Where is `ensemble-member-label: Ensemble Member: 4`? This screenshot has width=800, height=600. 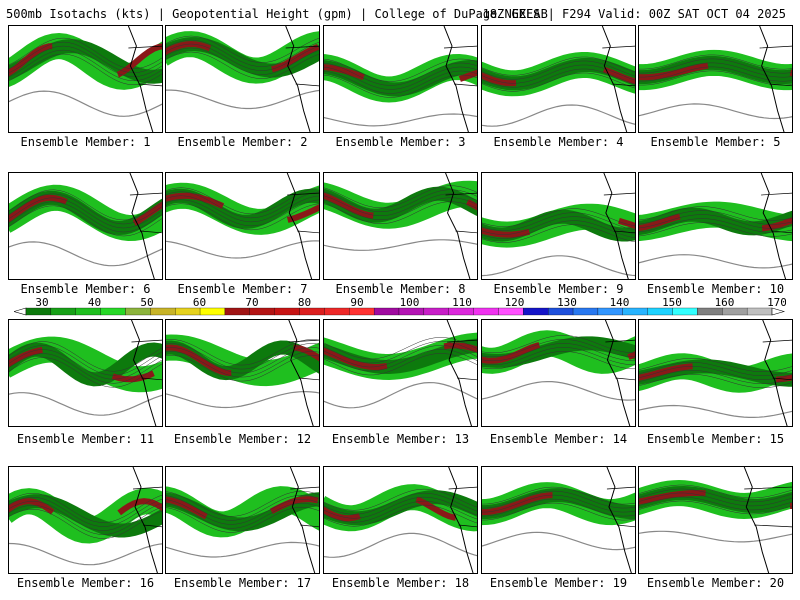
ensemble-member-label: Ensemble Member: 4 is located at coordinates (558, 142).